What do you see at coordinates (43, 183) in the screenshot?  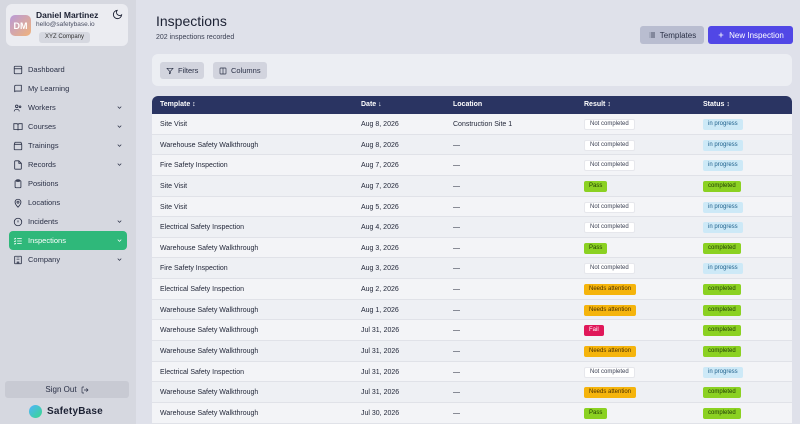 I see `sidebar-item-label: Positions` at bounding box center [43, 183].